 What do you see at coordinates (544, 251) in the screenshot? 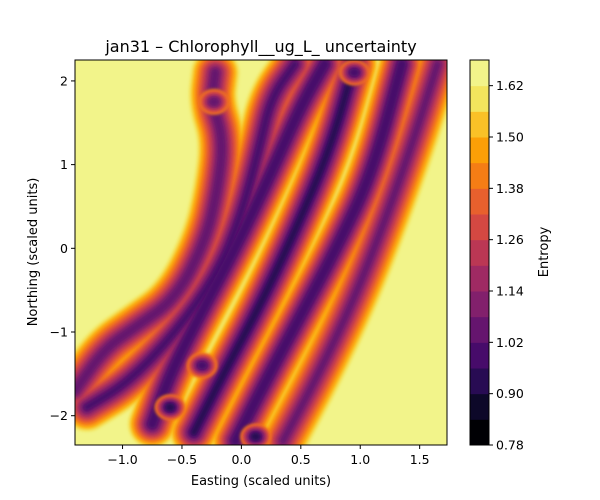
I see `colorbar-label: Entropy` at bounding box center [544, 251].